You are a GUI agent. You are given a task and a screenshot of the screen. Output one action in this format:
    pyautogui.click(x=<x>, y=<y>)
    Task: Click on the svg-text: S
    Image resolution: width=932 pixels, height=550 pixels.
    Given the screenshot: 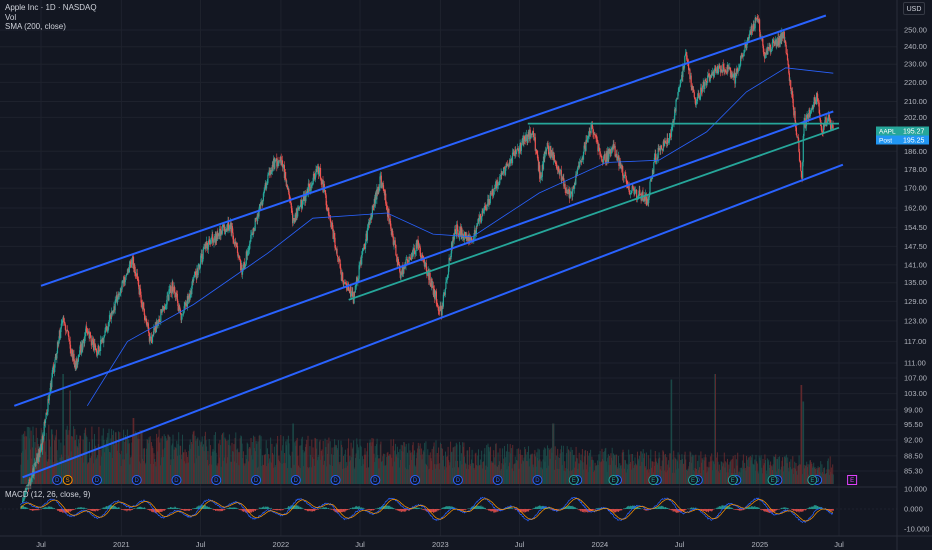 What is the action you would take?
    pyautogui.click(x=68, y=481)
    